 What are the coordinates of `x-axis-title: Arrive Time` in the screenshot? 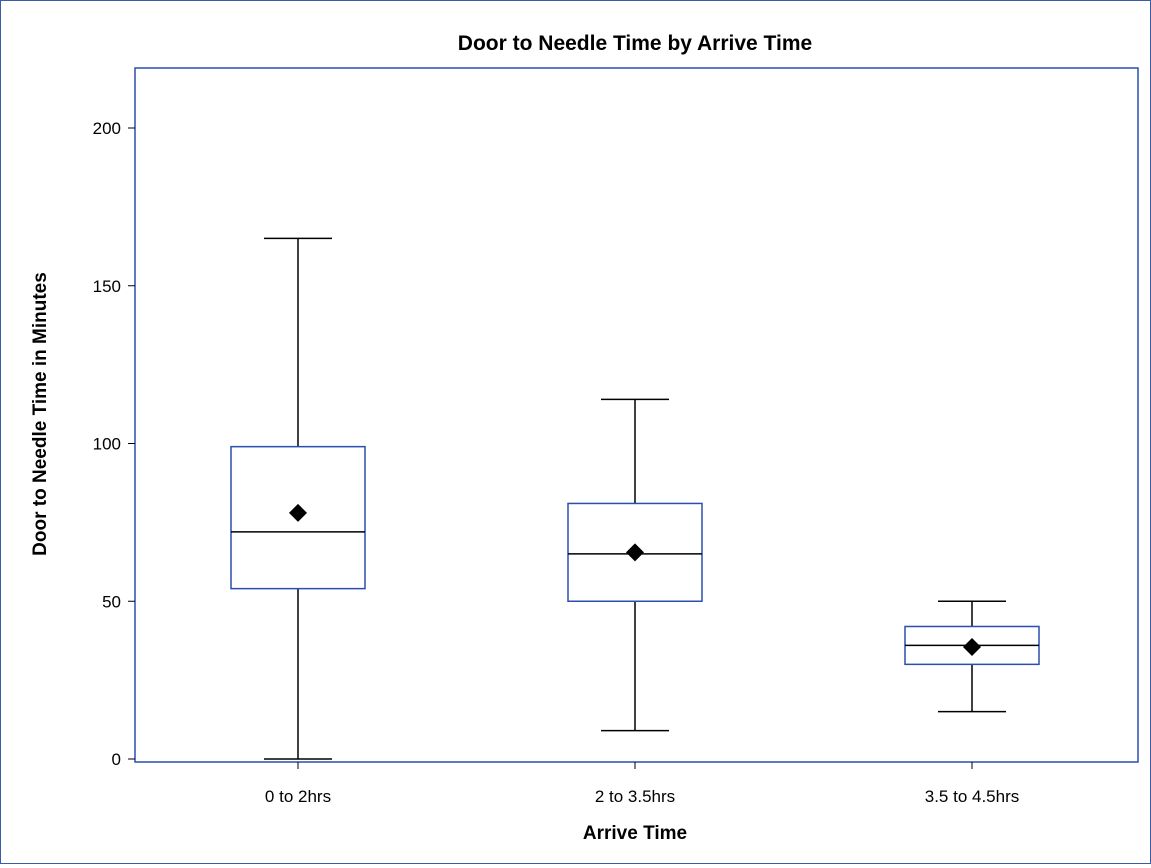 It's located at (635, 833).